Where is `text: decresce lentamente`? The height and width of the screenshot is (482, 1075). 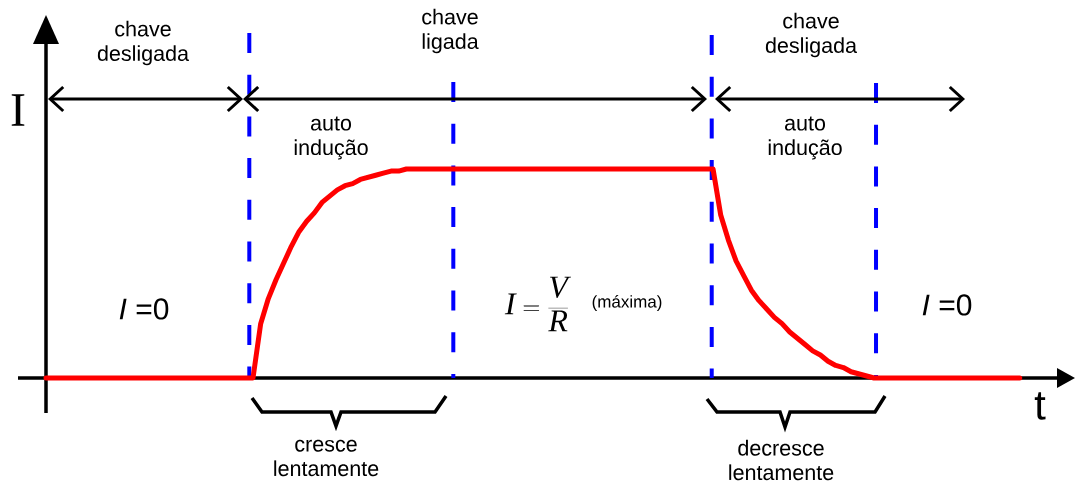
text: decresce lentamente is located at coordinates (781, 460).